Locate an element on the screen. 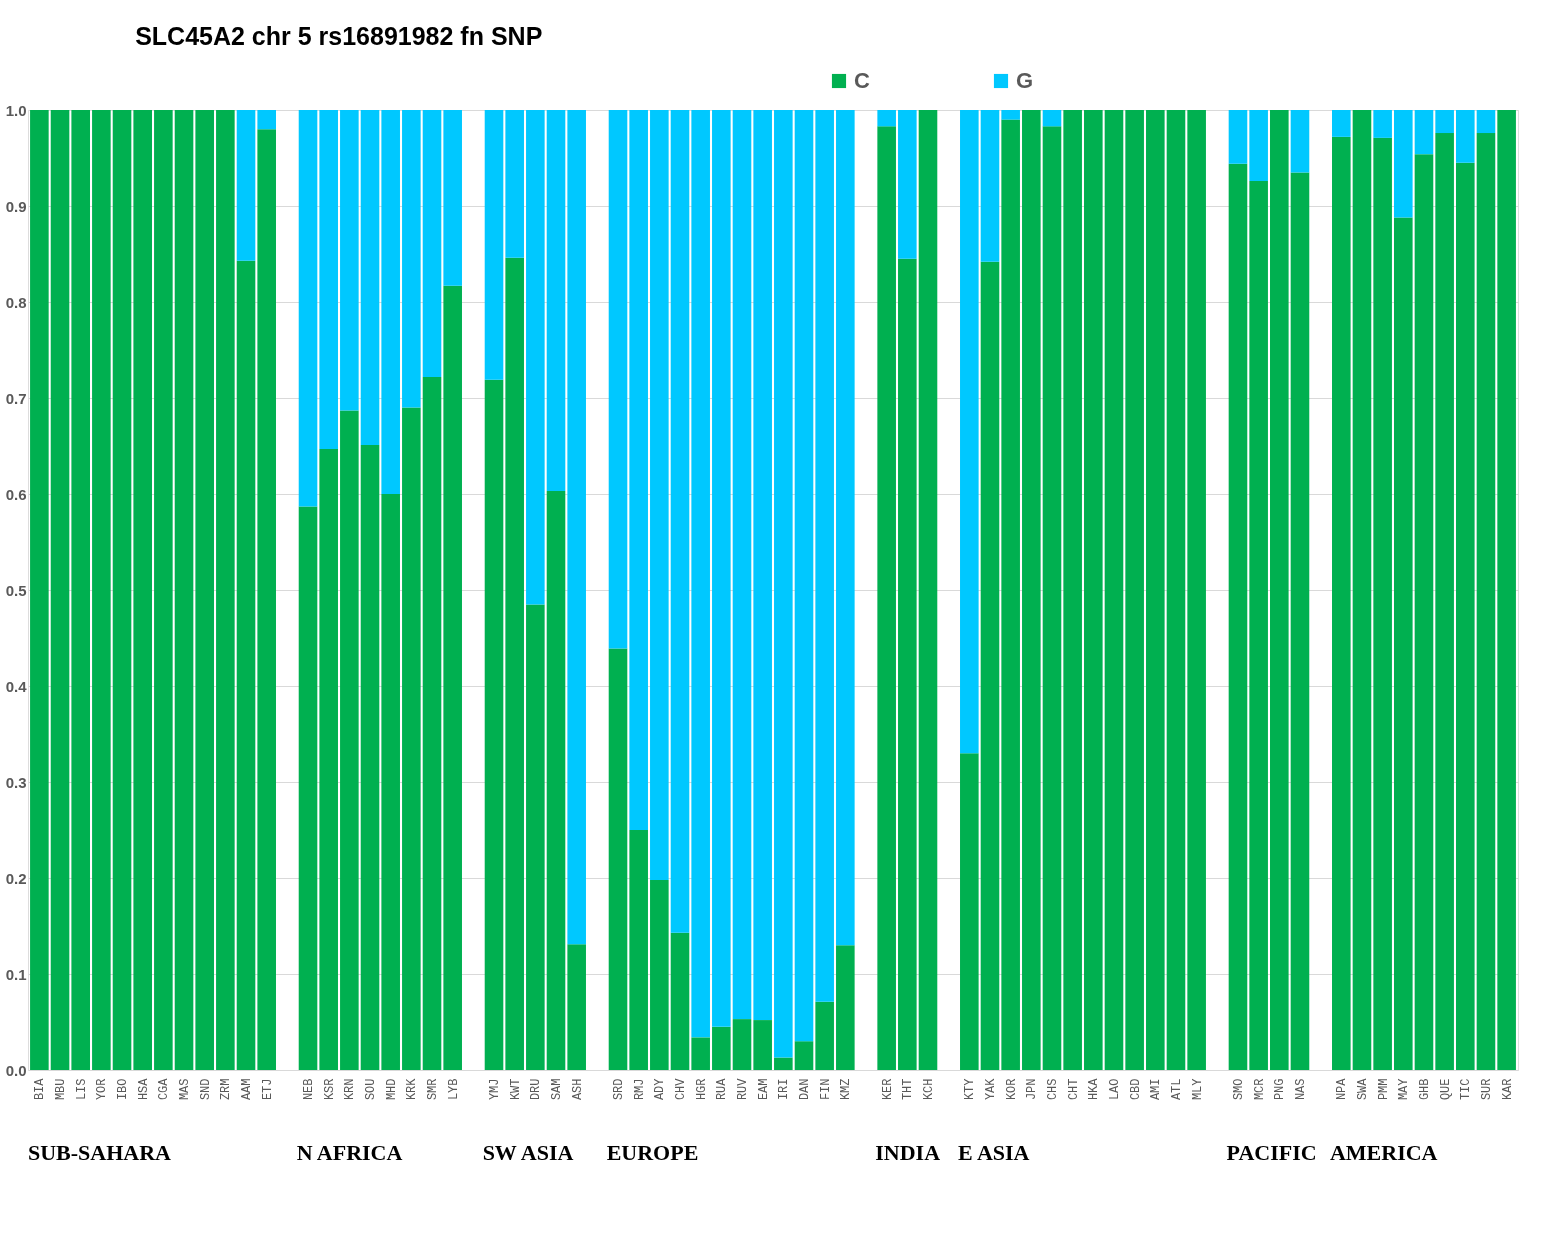  x-tick-label: DAN is located at coordinates (805, 1089).